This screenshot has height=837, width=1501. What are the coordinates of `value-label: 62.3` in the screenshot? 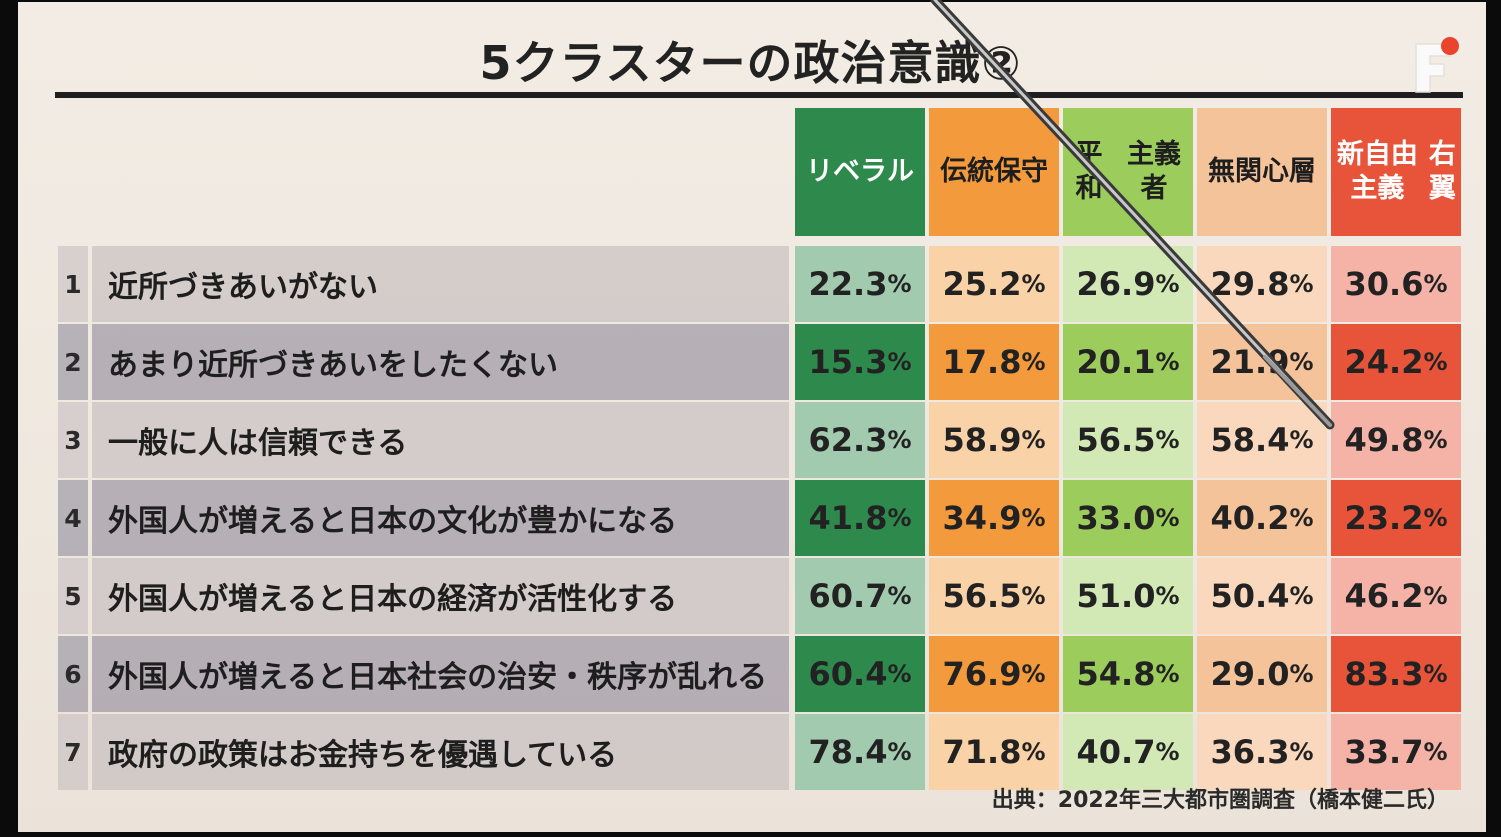 It's located at (848, 440).